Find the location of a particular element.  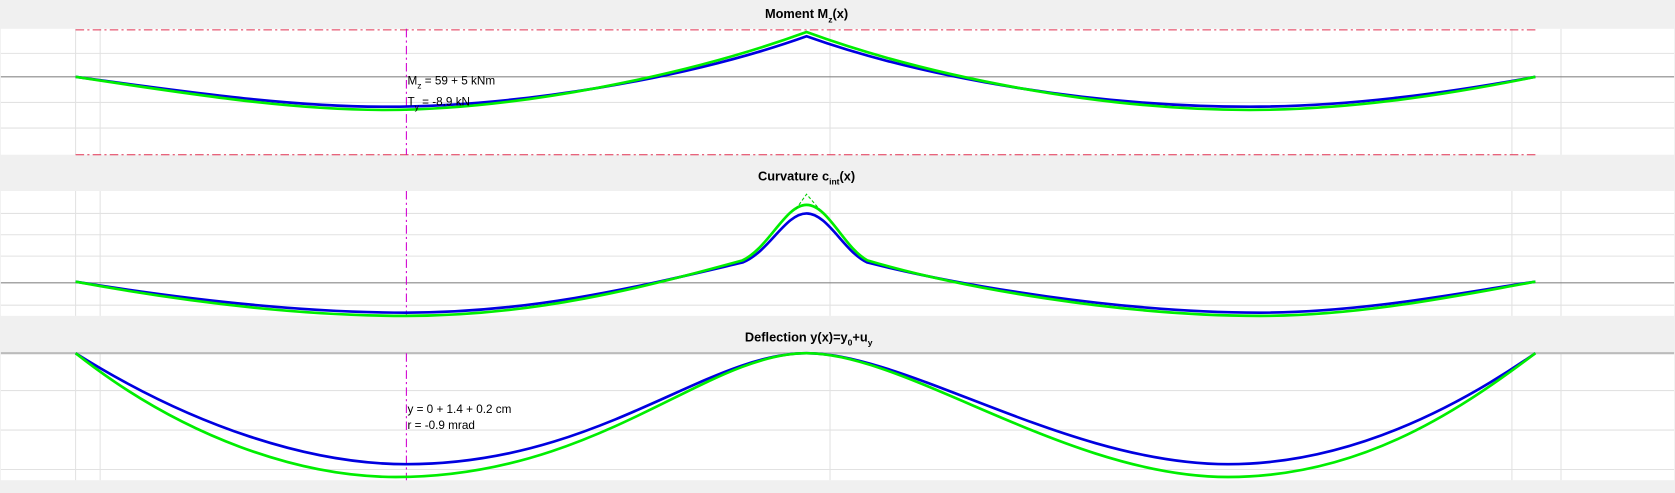

panel-title: Curvature cint(x) is located at coordinates (806, 177).